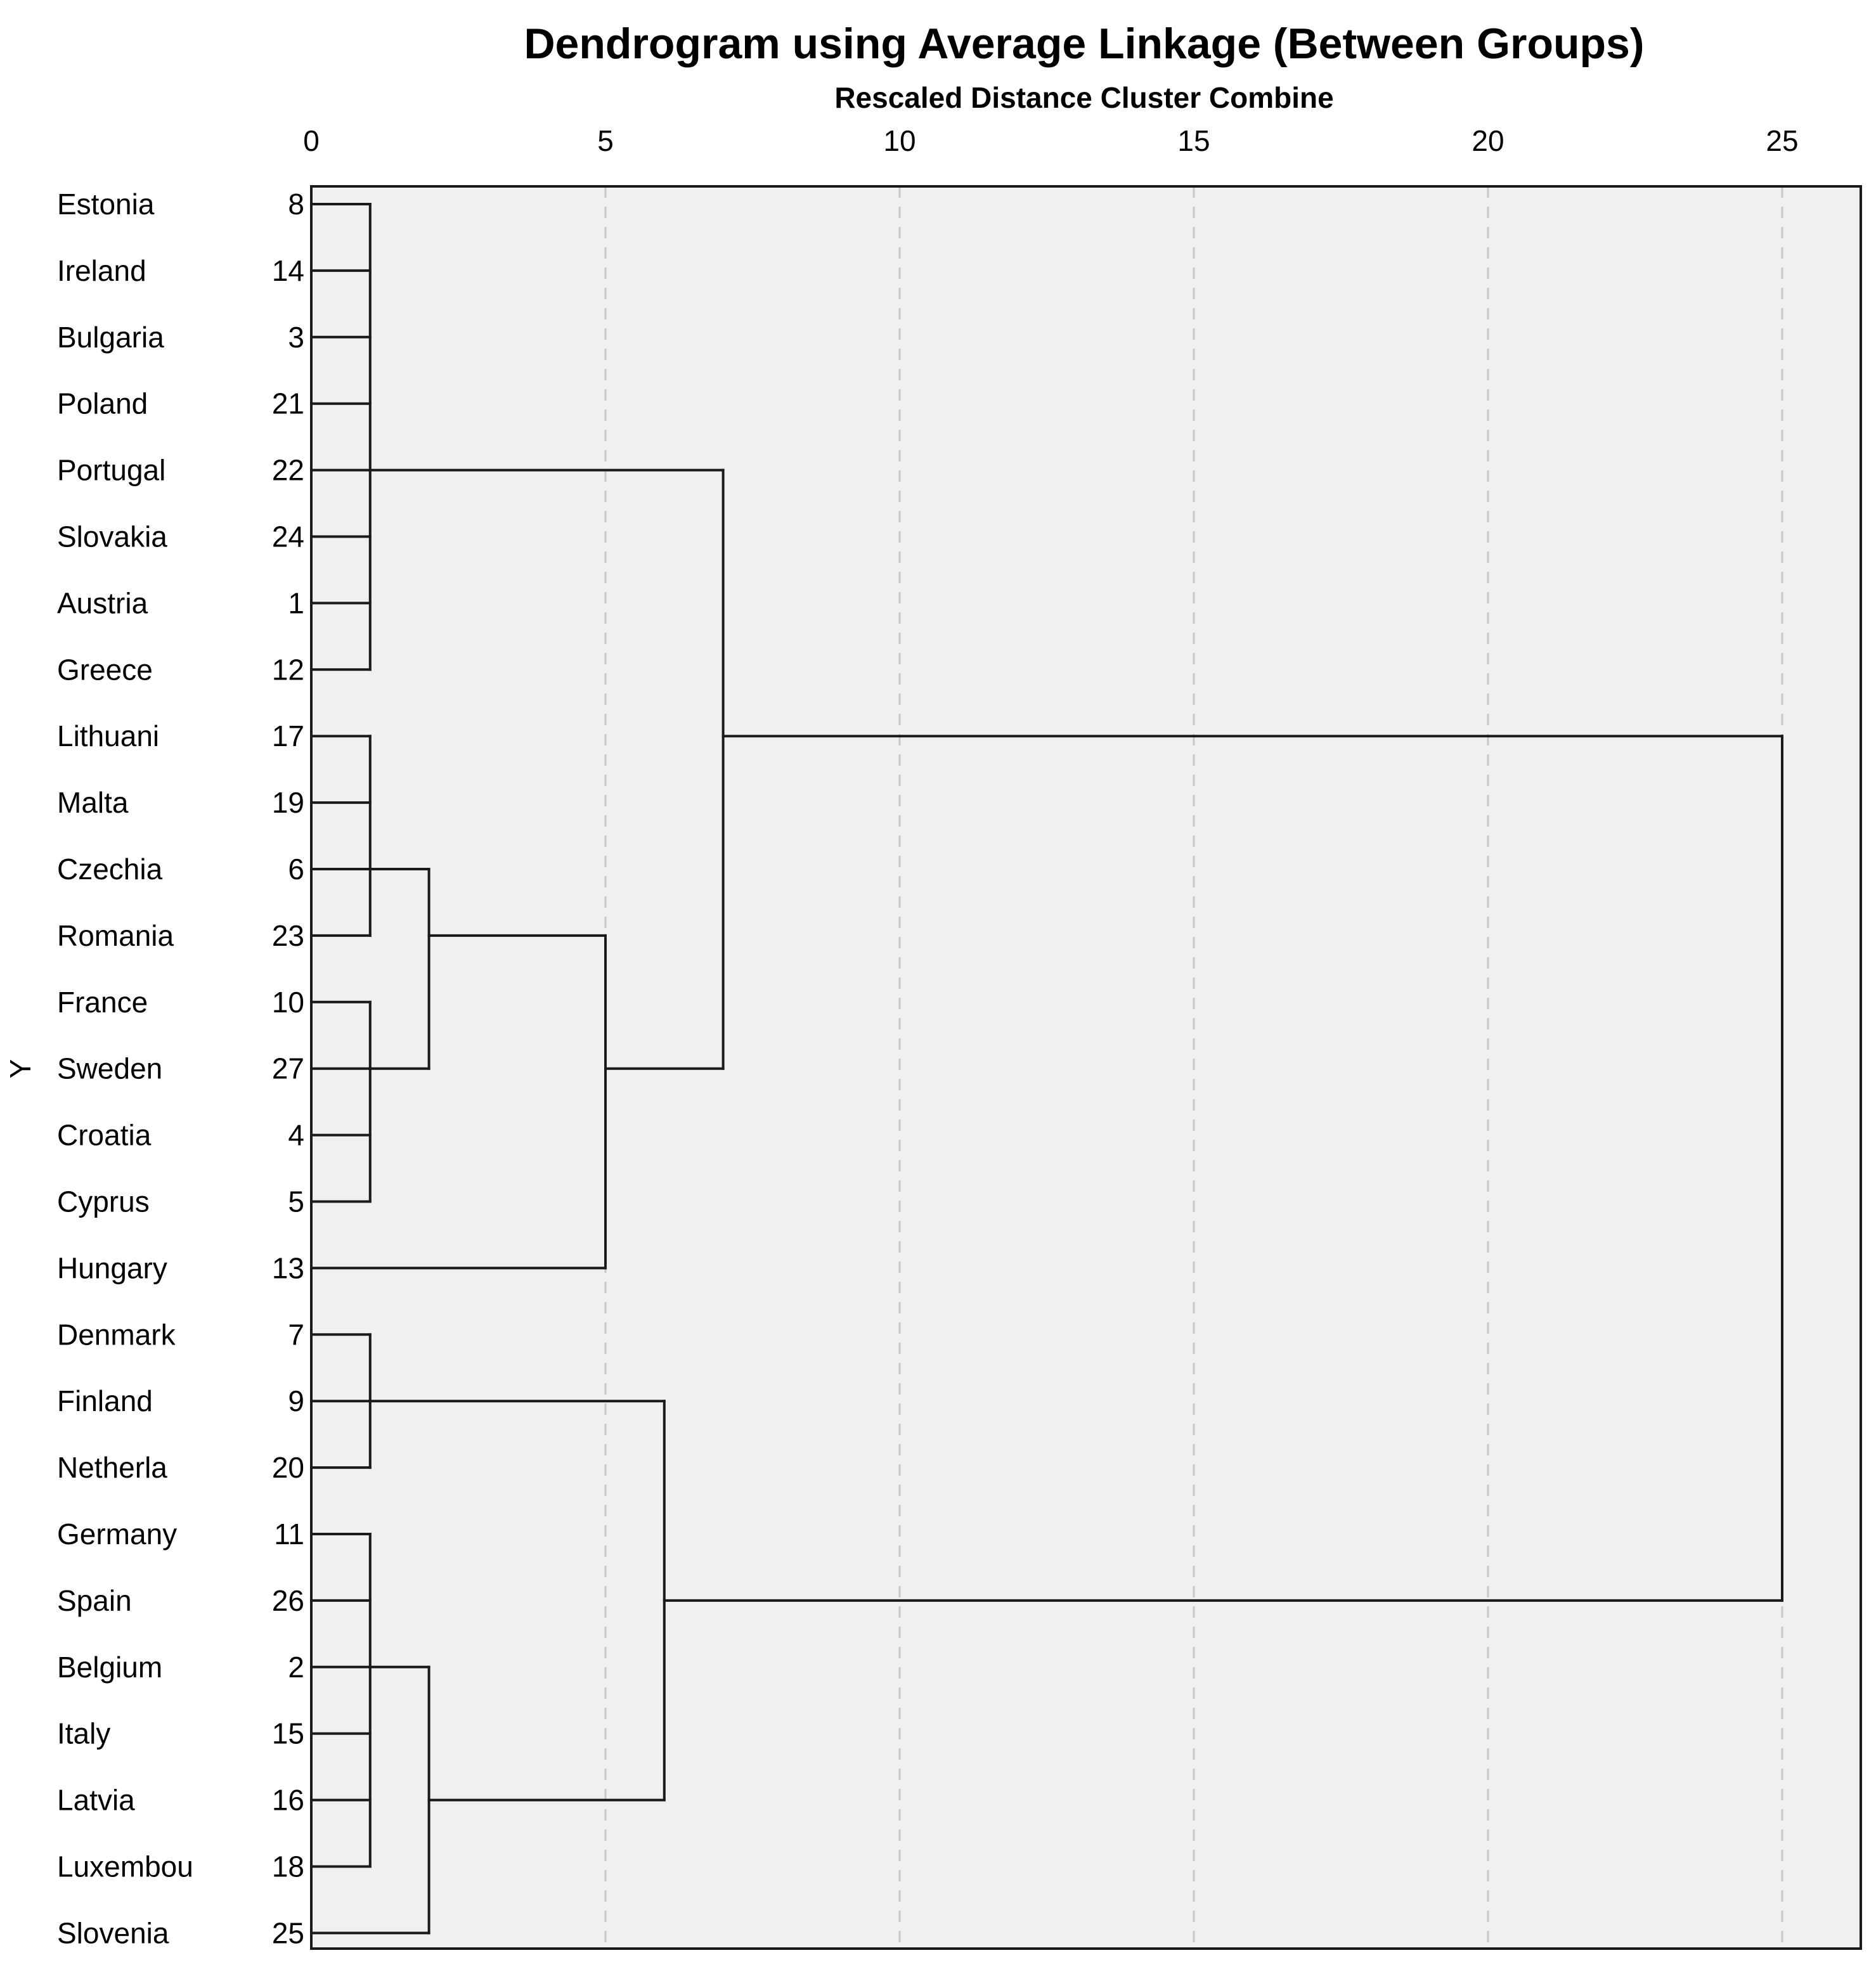 The width and height of the screenshot is (1876, 1967). What do you see at coordinates (288, 470) in the screenshot?
I see `leaf-case-22: 22` at bounding box center [288, 470].